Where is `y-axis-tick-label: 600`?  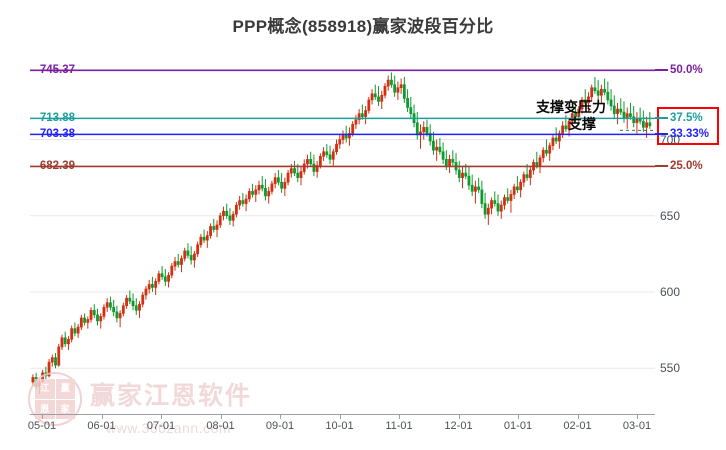 y-axis-tick-label: 600 is located at coordinates (670, 292).